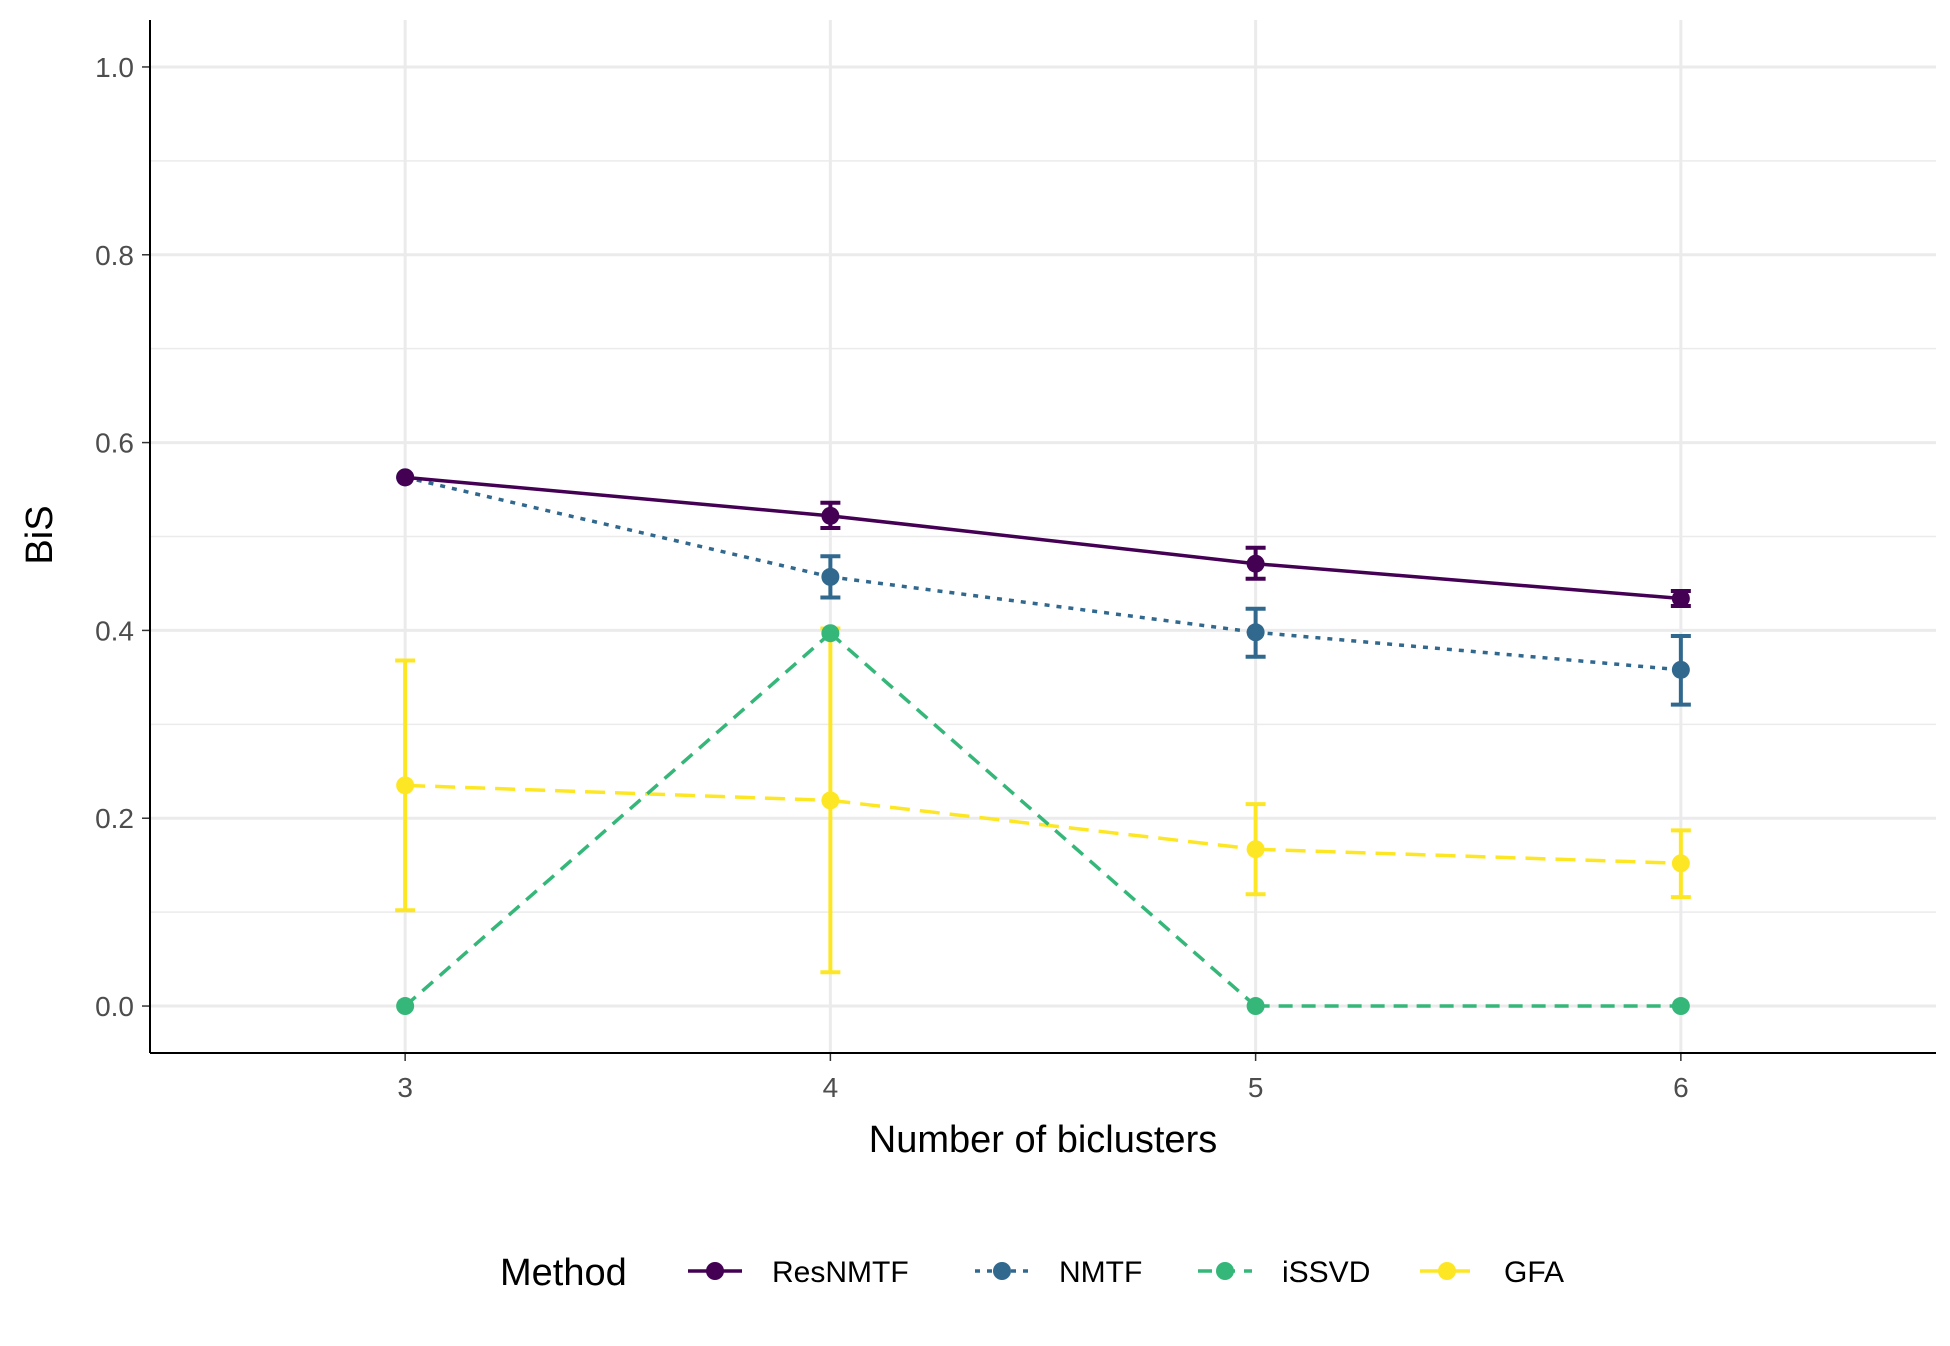  I want to click on y-tick-label: 1.0, so click(114, 67).